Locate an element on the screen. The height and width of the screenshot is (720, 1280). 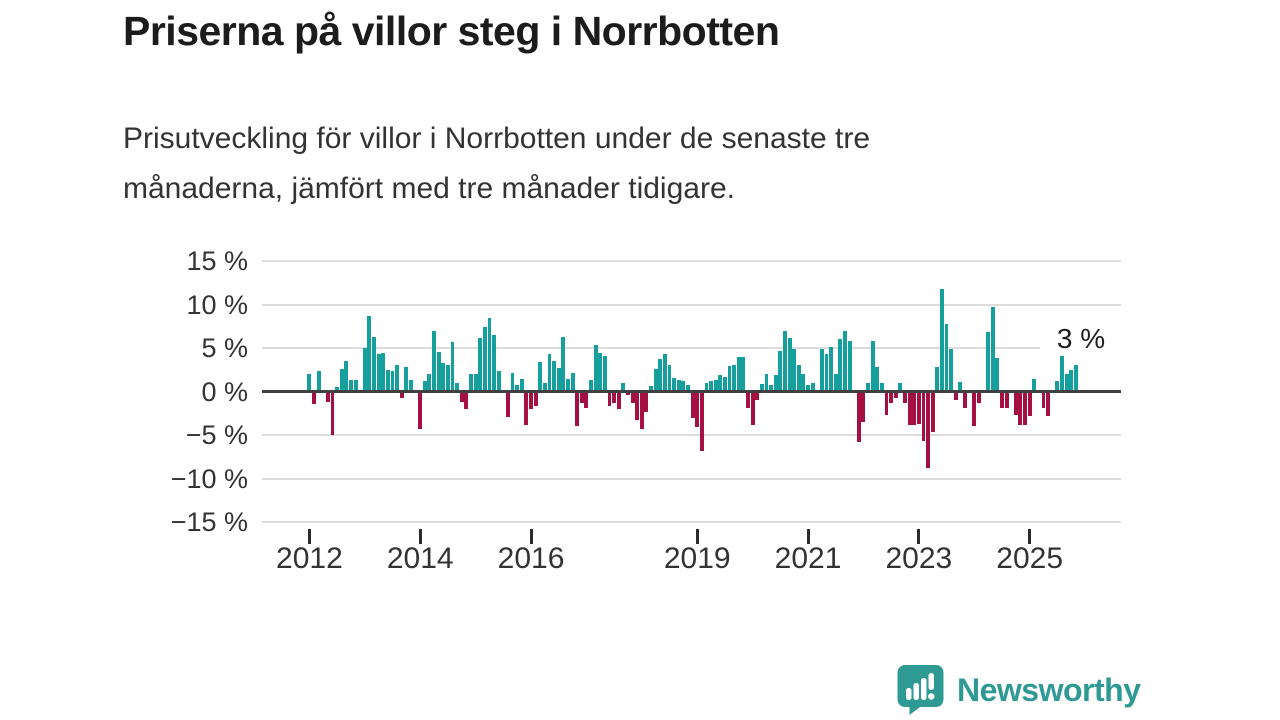
y-tick-label: −10 % is located at coordinates (209, 478).